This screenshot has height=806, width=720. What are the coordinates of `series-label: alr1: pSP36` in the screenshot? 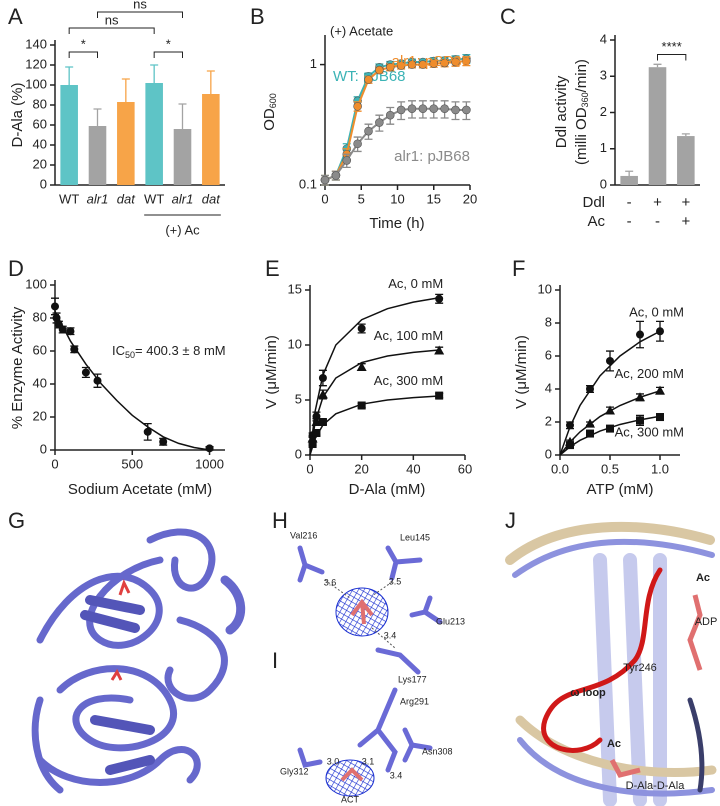 It's located at (431, 61).